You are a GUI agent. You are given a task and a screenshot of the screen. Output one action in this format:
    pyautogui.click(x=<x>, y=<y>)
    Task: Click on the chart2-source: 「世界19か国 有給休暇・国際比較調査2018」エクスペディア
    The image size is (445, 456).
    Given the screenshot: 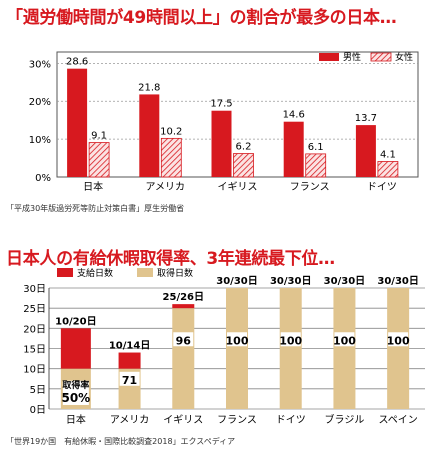 What is the action you would take?
    pyautogui.click(x=121, y=441)
    